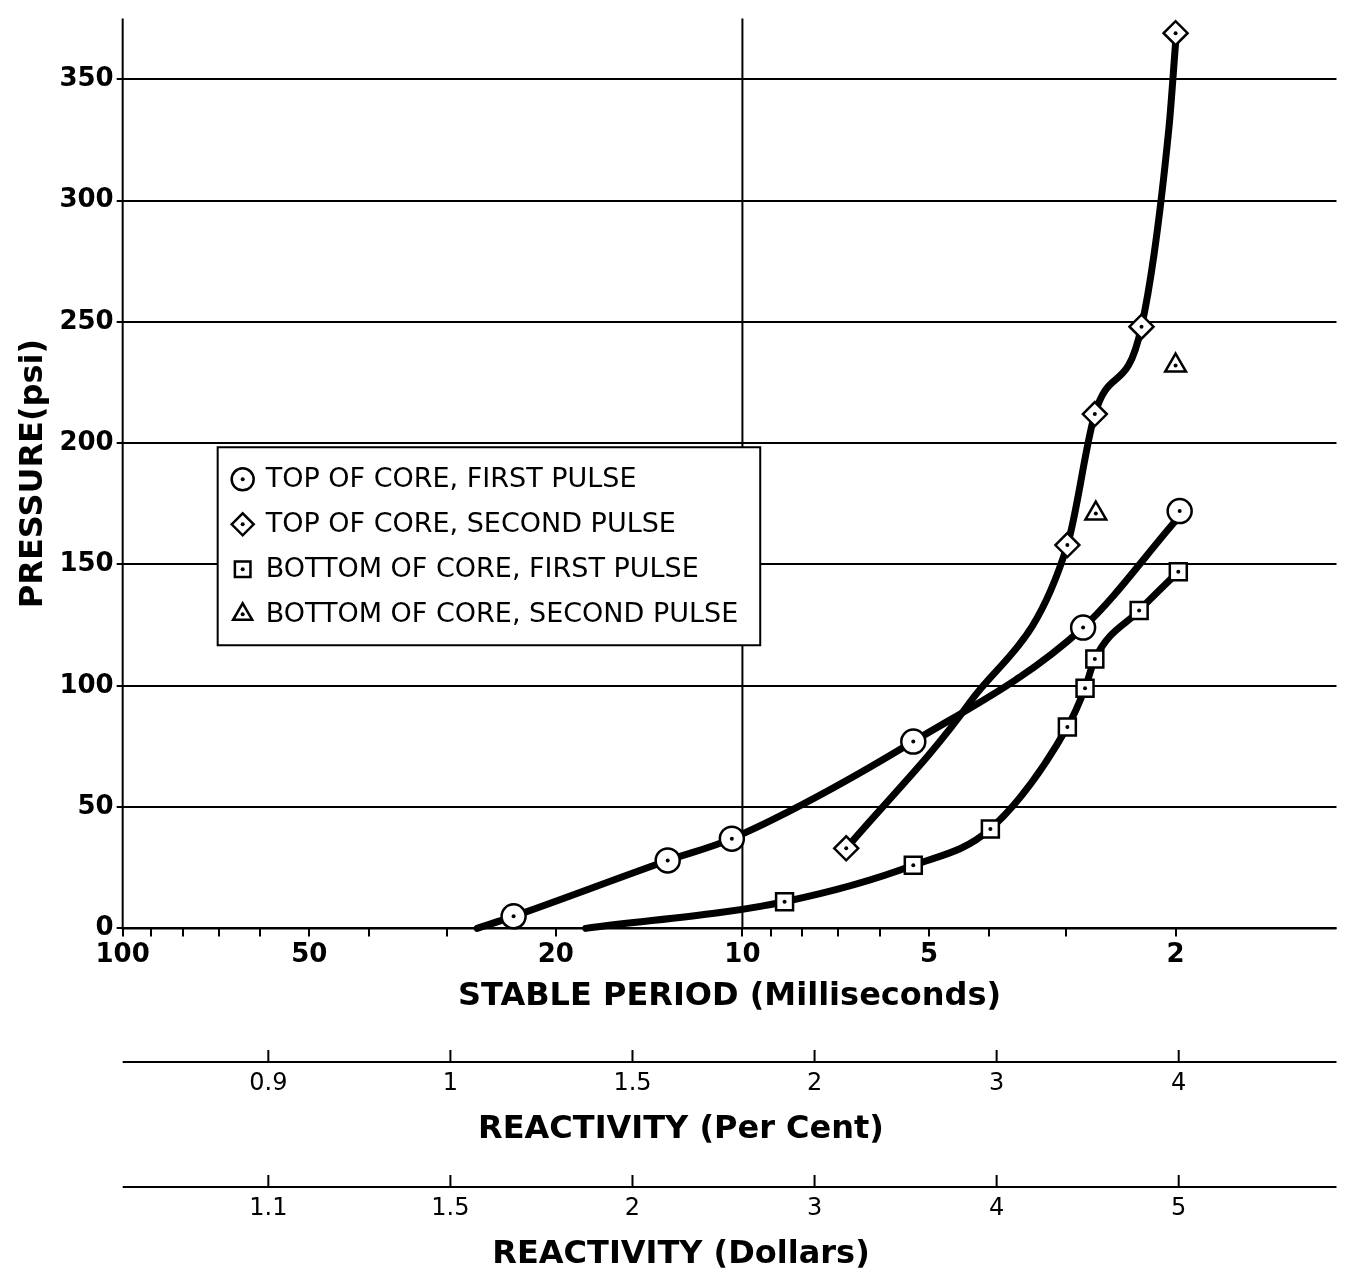 The image size is (1351, 1275). I want to click on text: 5, so click(1179, 1207).